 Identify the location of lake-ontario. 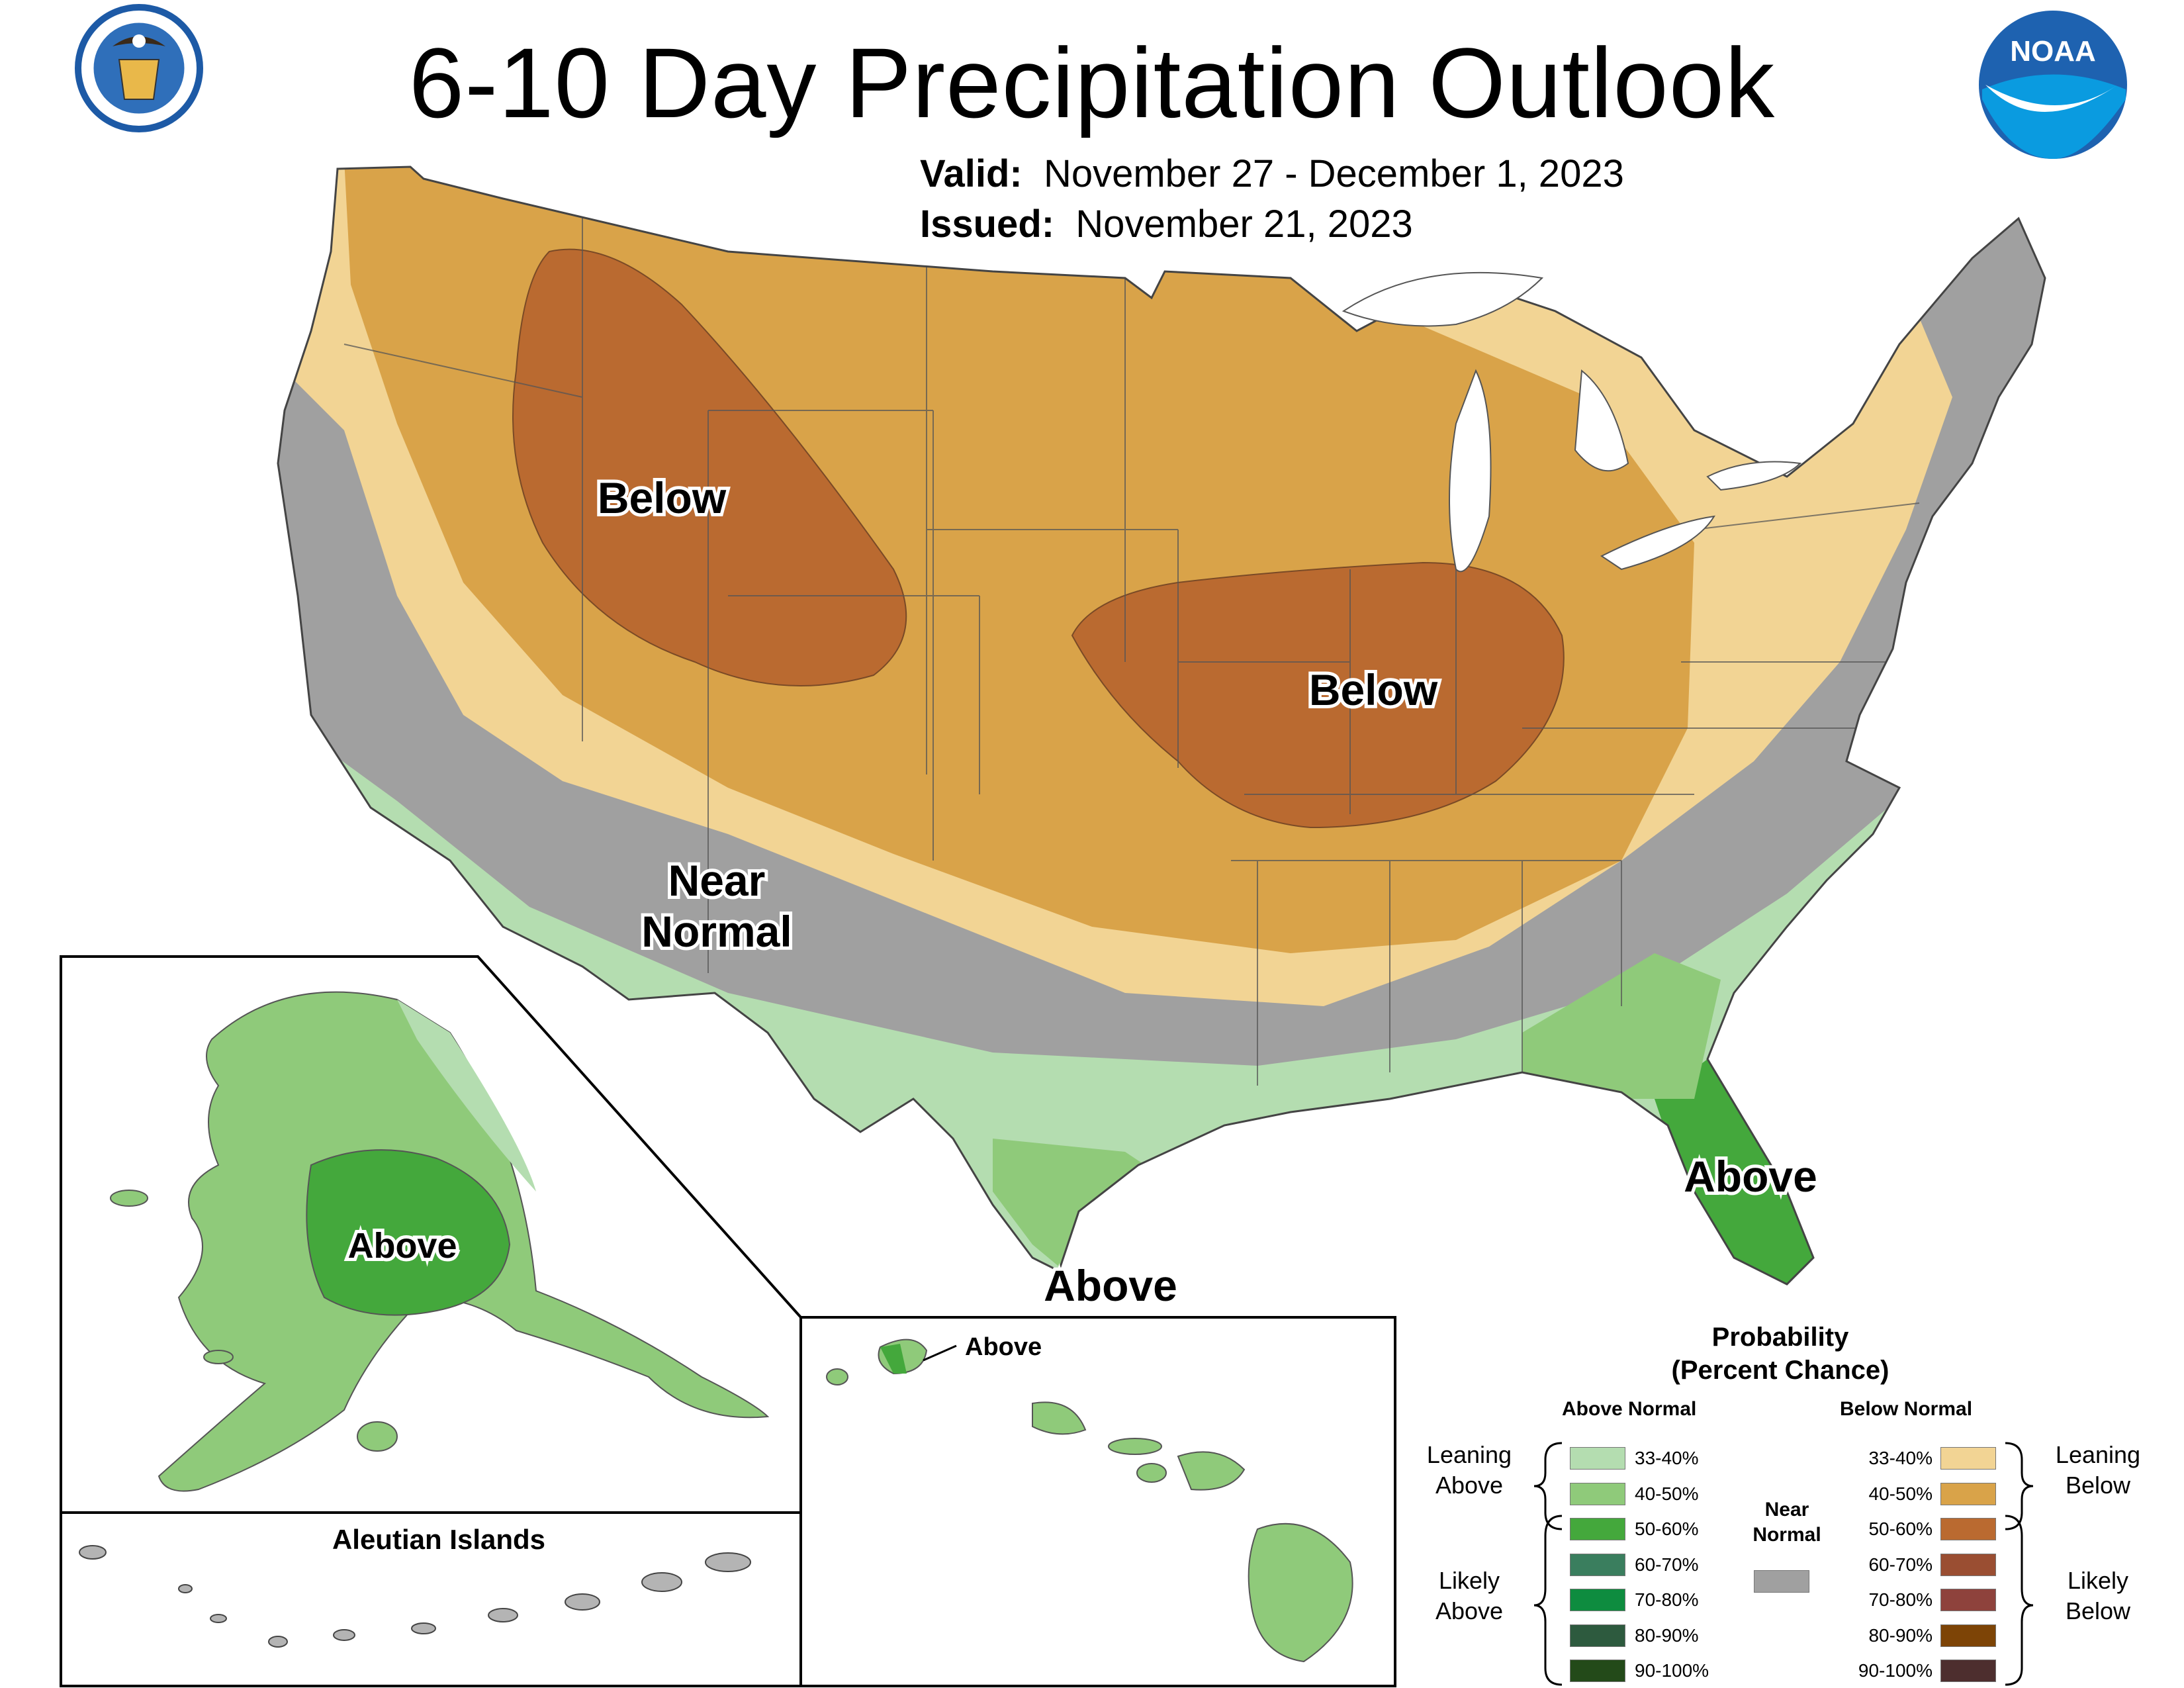
(1754, 476).